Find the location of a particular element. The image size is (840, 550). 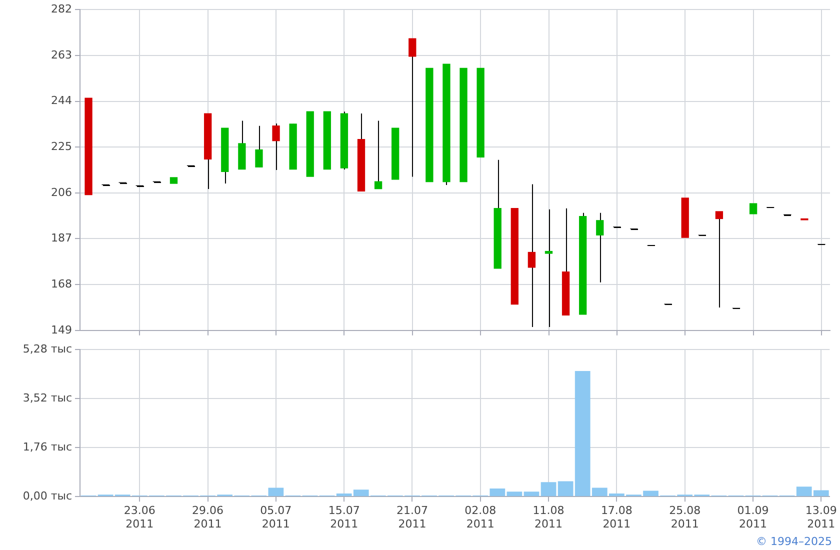

y-tick-label: 0,00 тыс is located at coordinates (47, 495).